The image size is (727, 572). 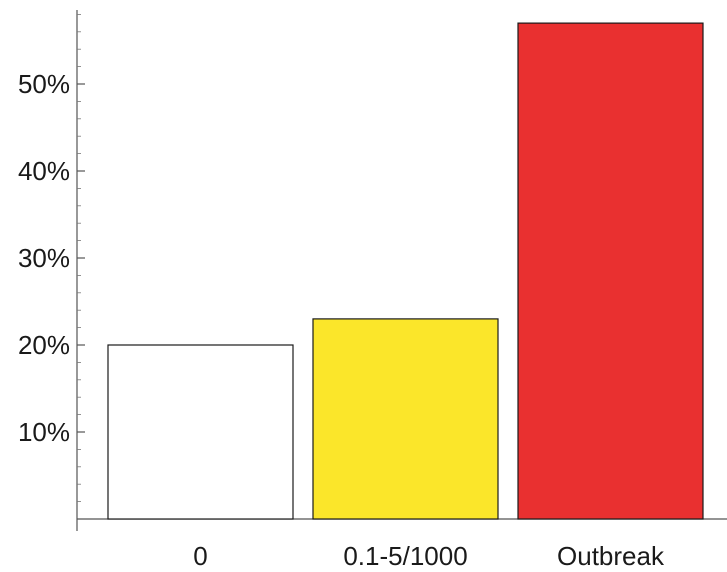 I want to click on x-category-label: Outbreak, so click(x=611, y=556).